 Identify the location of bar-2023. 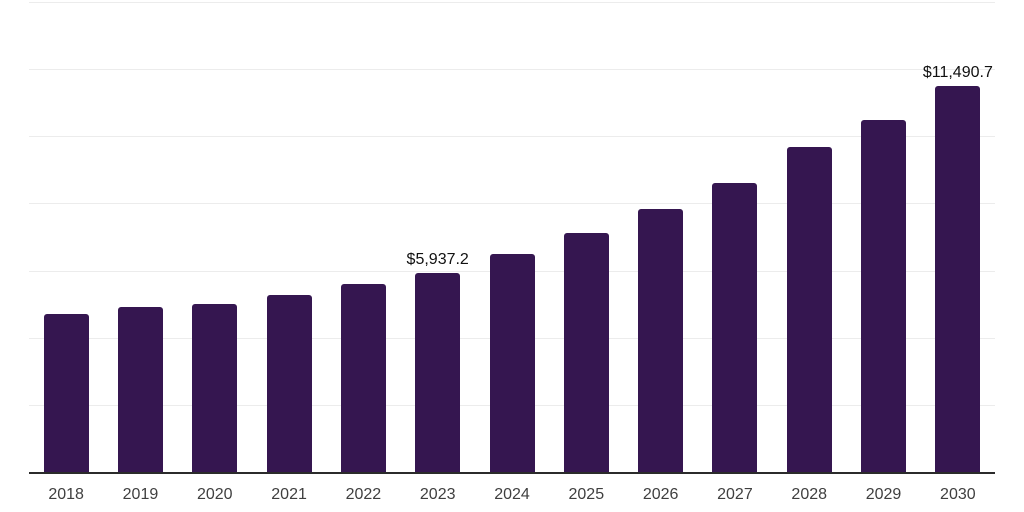
(438, 372).